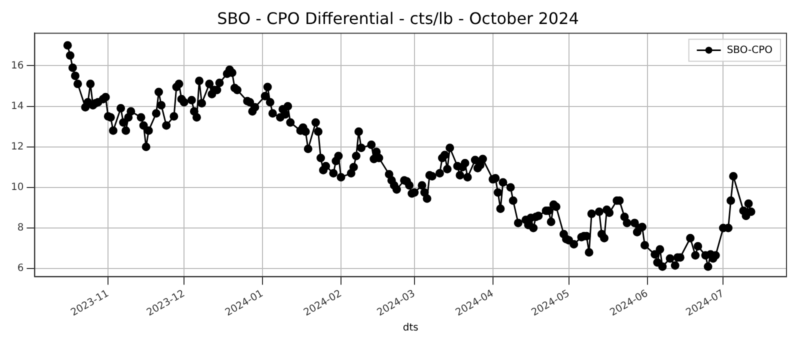  What do you see at coordinates (749, 50) in the screenshot?
I see `legend-label: SBO-CPO` at bounding box center [749, 50].